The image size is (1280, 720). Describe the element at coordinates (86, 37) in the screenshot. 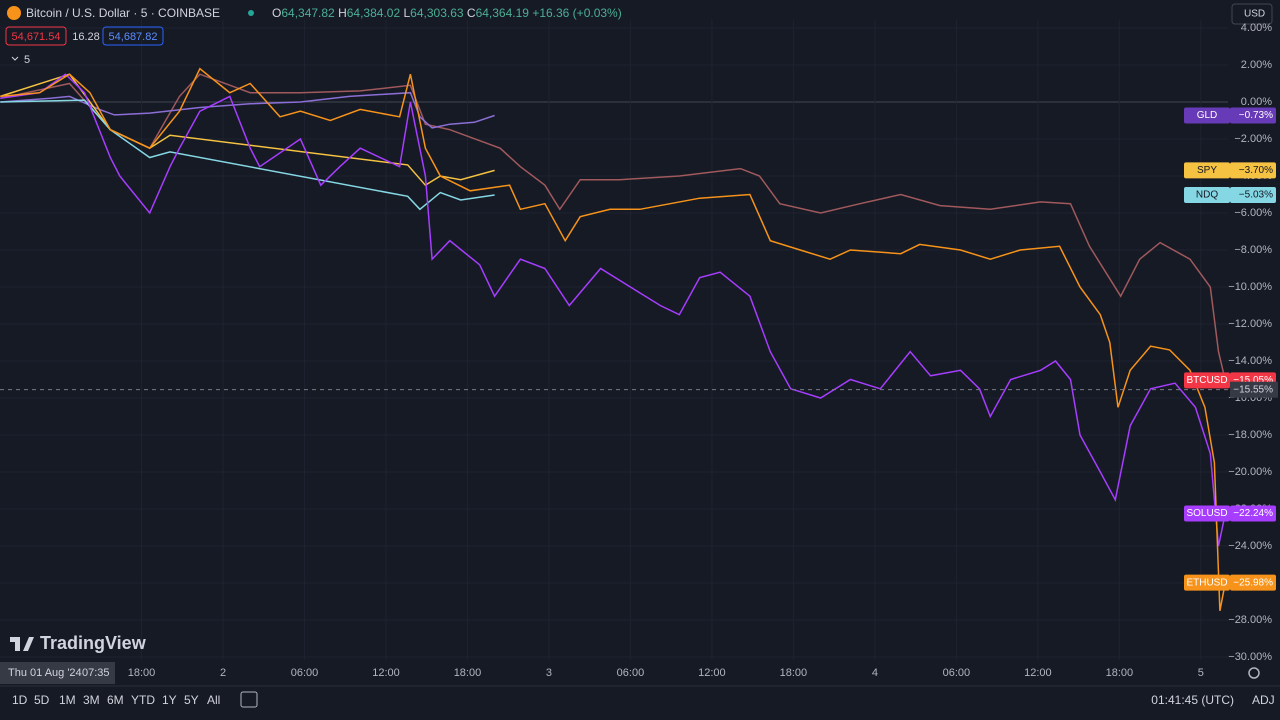

I see `spread: 16.28` at that location.